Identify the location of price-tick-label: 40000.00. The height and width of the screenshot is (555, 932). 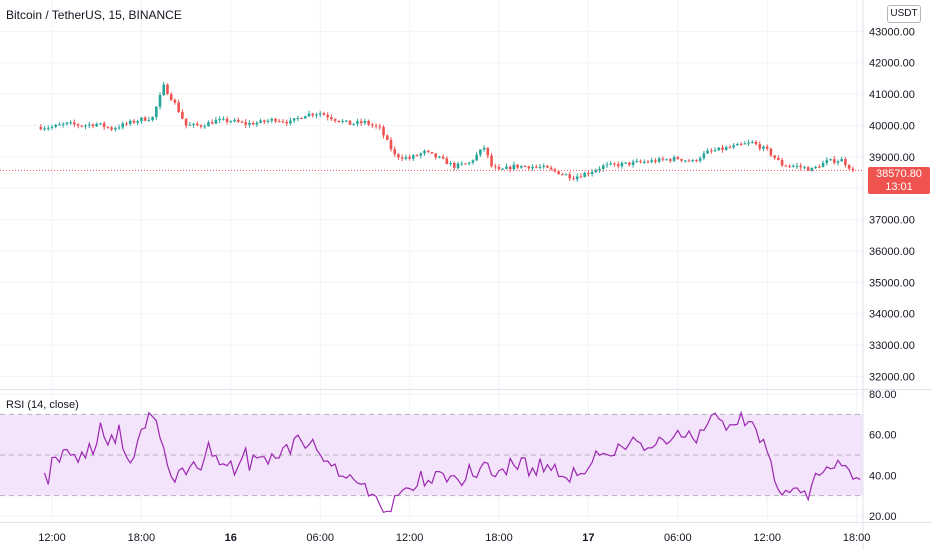
(892, 126).